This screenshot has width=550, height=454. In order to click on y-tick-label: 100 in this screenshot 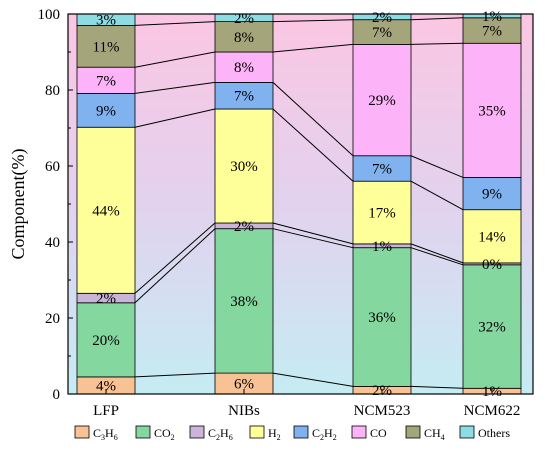, I will do `click(49, 15)`.